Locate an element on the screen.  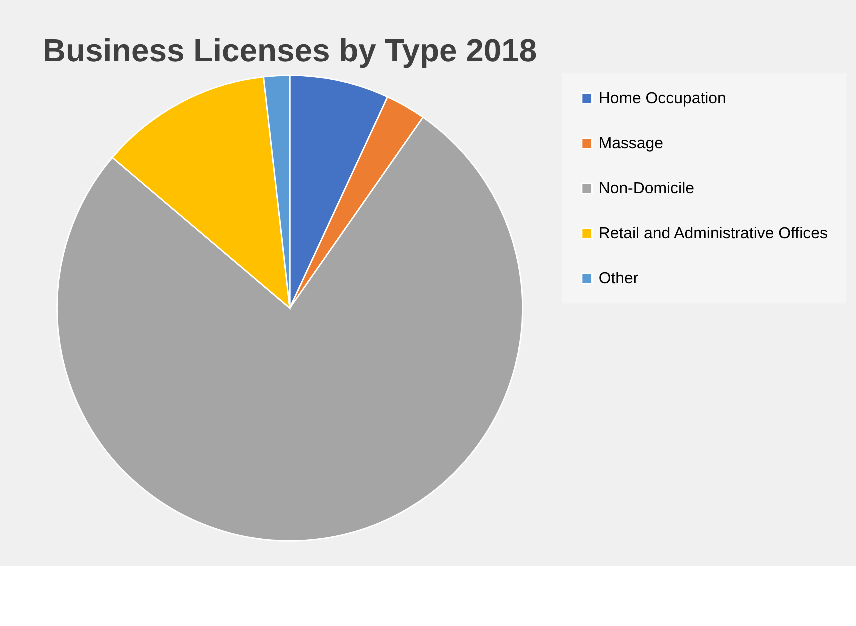
legend-label: Other is located at coordinates (619, 279).